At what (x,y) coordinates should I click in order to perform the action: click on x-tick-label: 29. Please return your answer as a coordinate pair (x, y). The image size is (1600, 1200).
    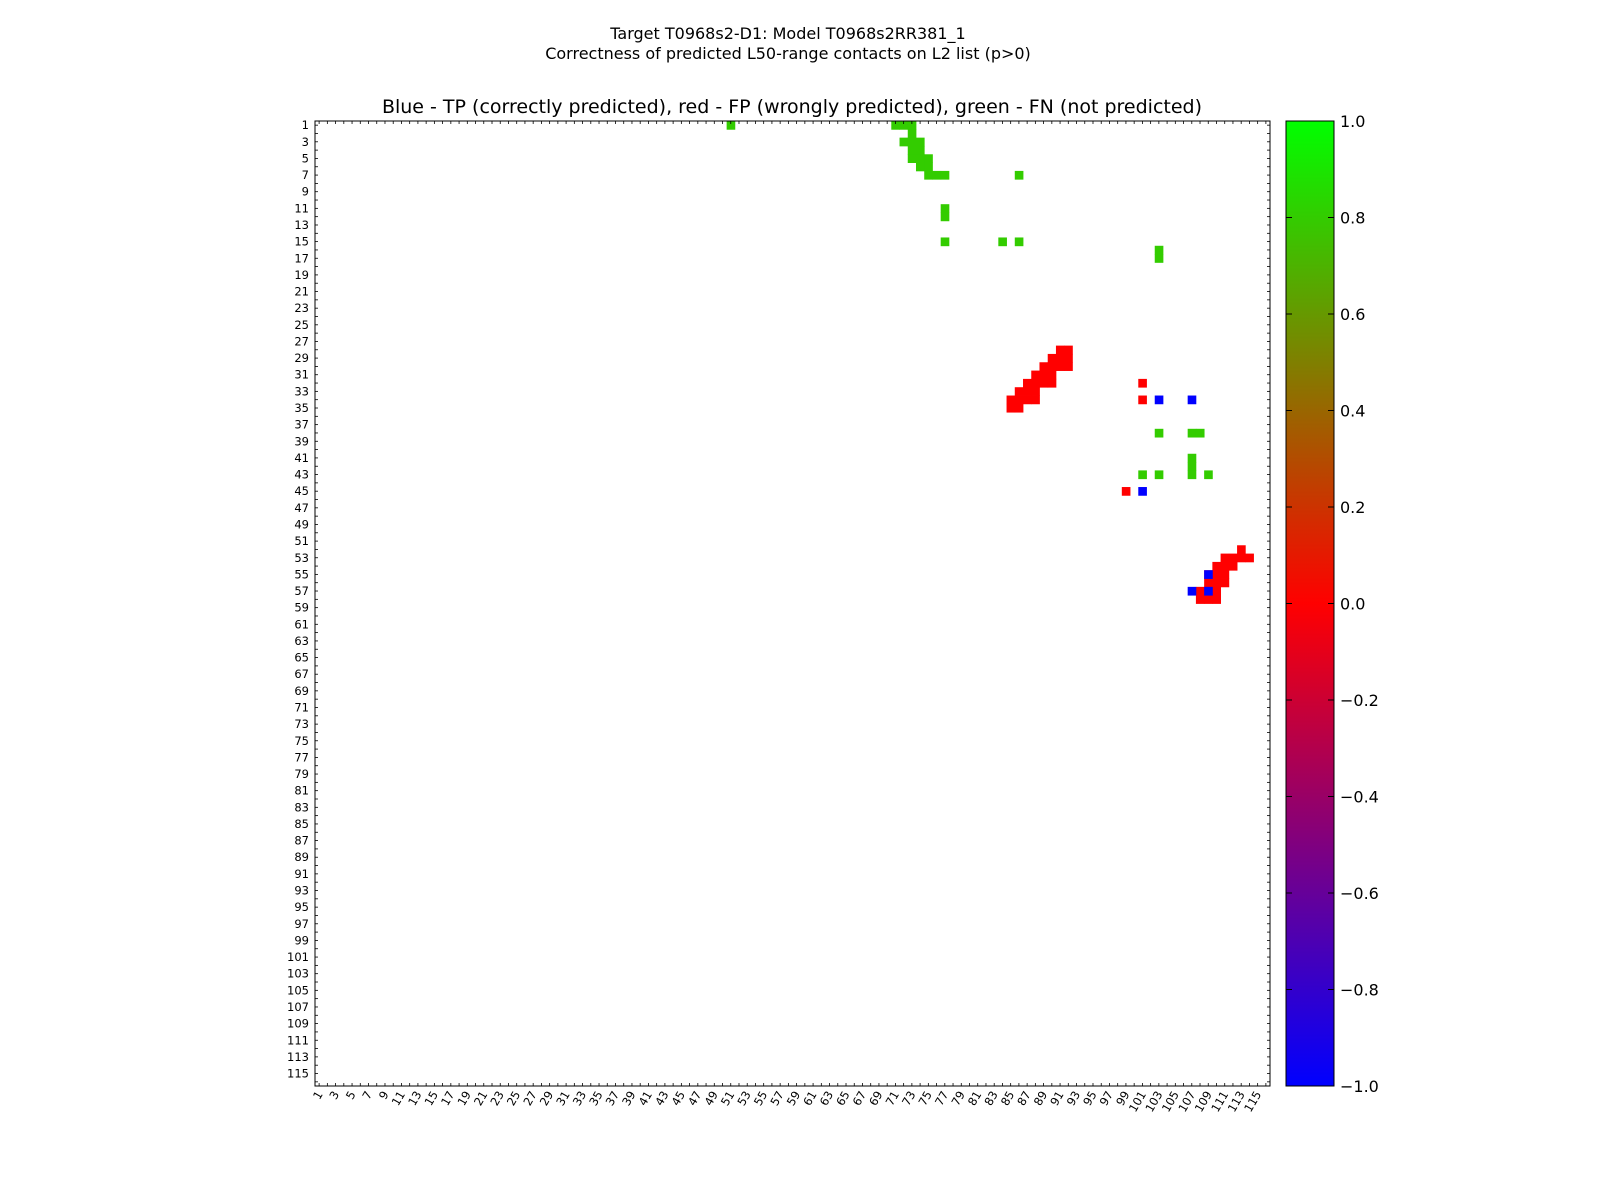
    Looking at the image, I should click on (546, 1099).